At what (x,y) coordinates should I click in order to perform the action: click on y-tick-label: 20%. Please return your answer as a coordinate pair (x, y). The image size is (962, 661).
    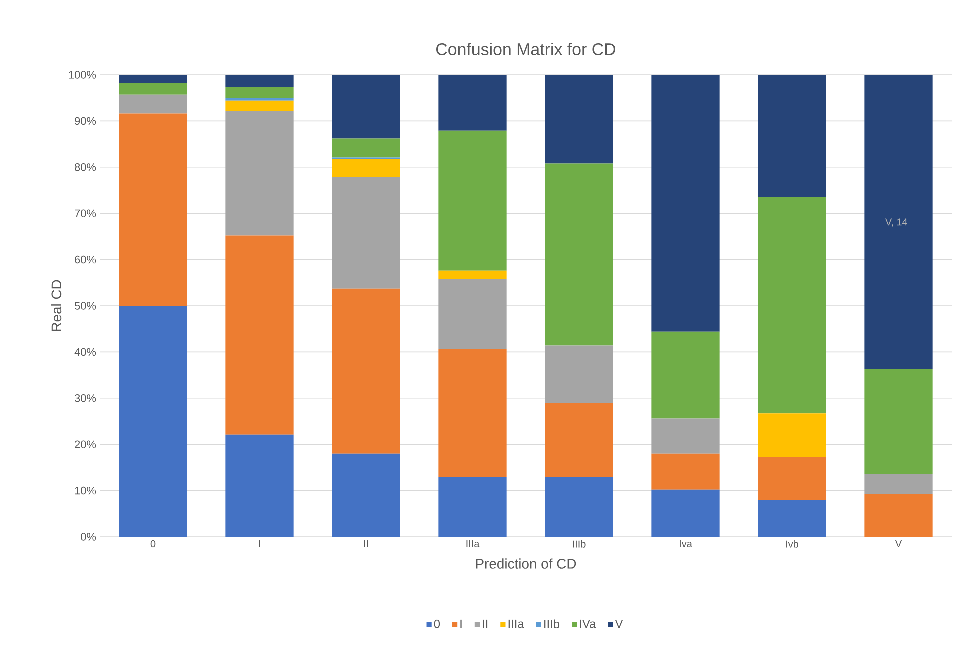
    Looking at the image, I should click on (85, 444).